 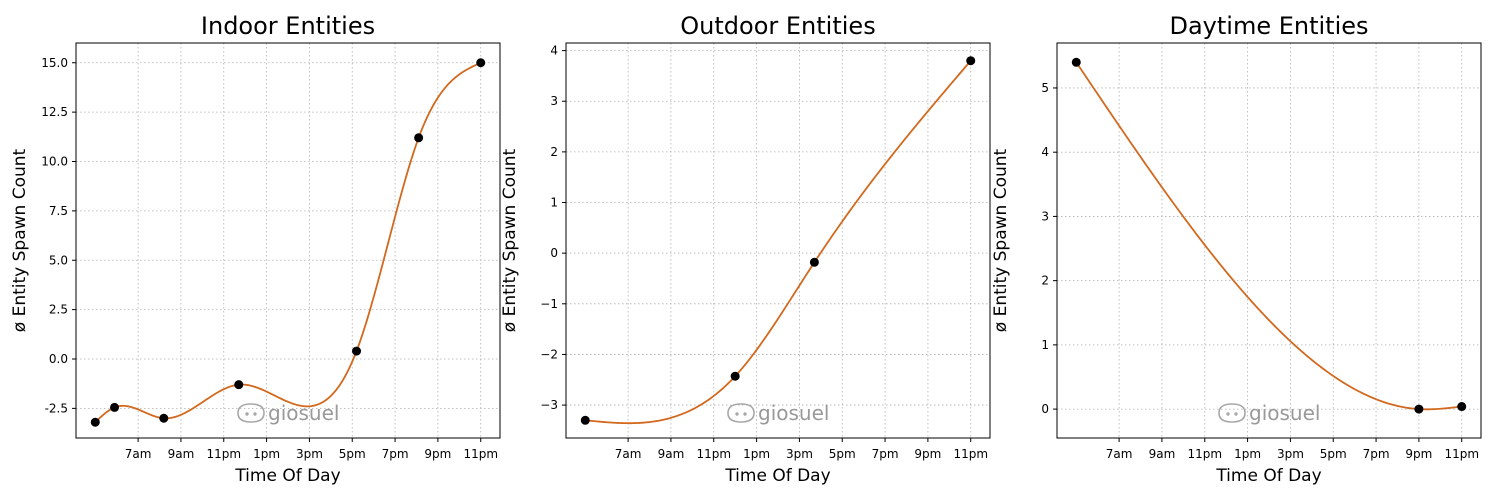 I want to click on y-tick-label: 5.0, so click(x=58, y=260).